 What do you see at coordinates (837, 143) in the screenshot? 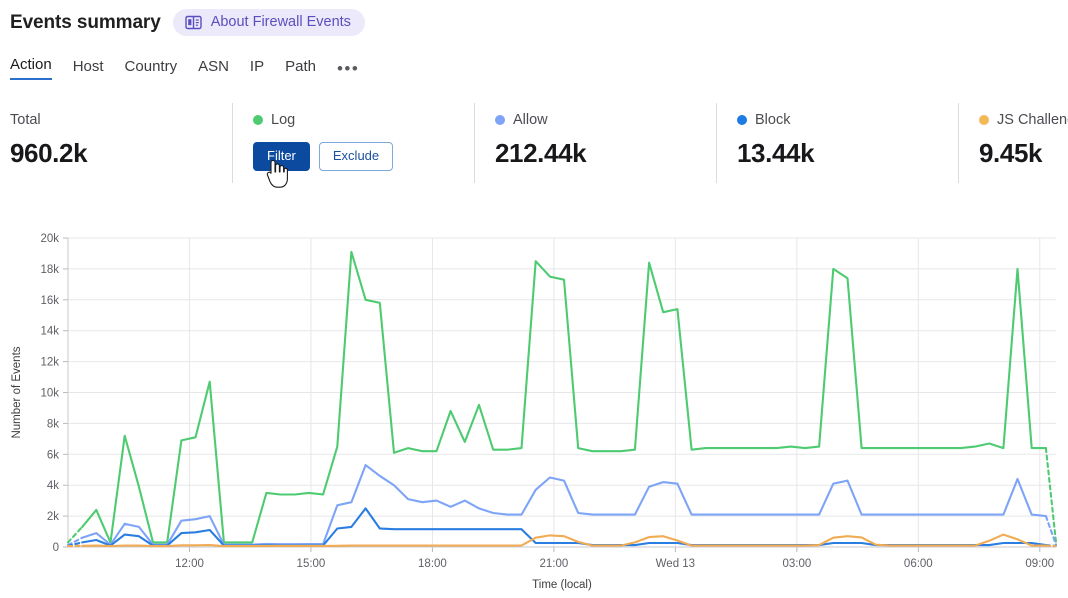
I see `stat-card-block: Block 13.44k` at bounding box center [837, 143].